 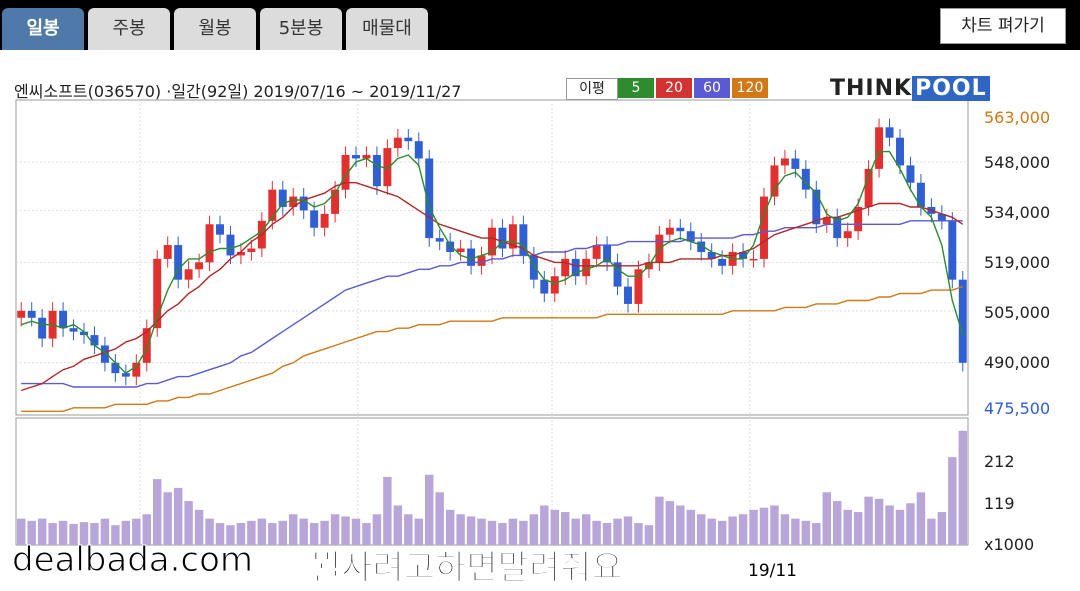 I want to click on tab-5min: 5분봉, so click(x=301, y=29).